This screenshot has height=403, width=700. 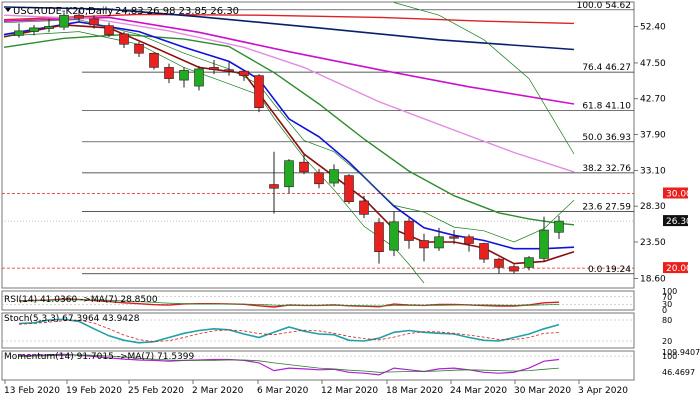 What do you see at coordinates (664, 310) in the screenshot?
I see `rsi-axis-label: 0` at bounding box center [664, 310].